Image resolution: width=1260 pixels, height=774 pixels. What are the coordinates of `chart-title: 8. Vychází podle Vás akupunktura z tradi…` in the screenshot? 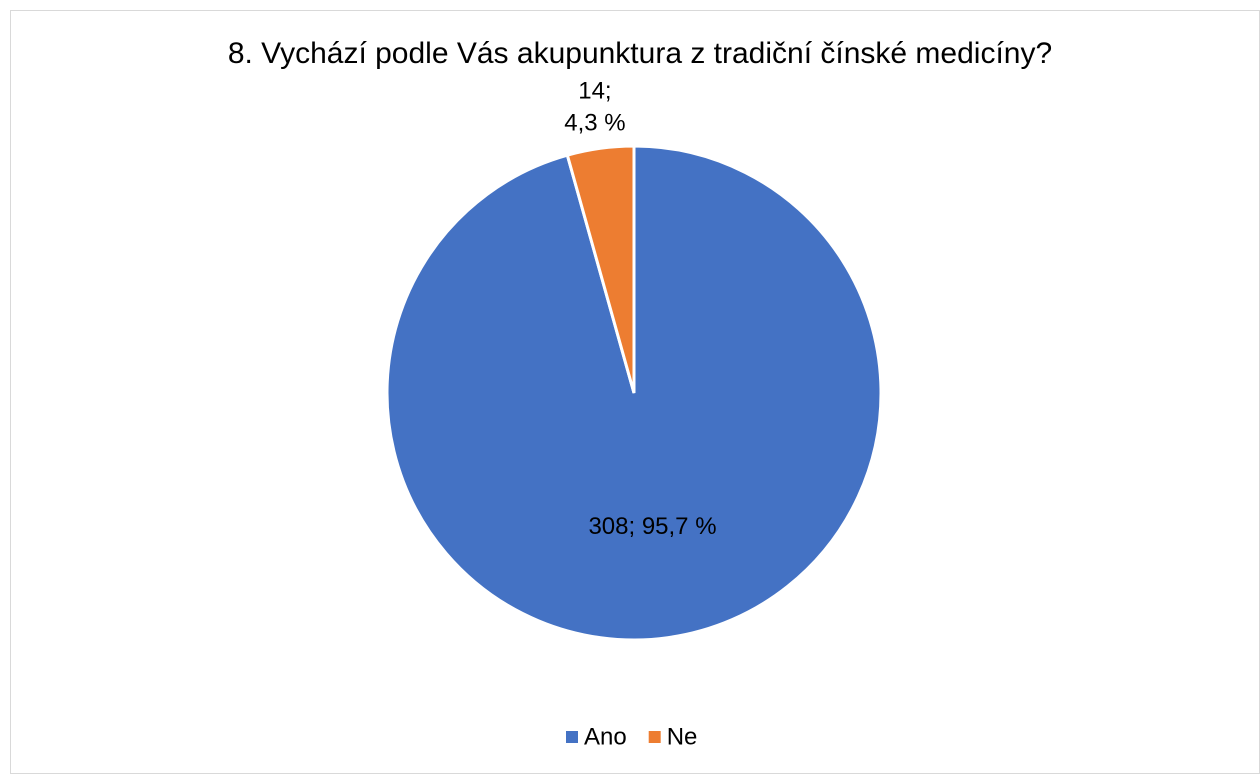 It's located at (640, 53).